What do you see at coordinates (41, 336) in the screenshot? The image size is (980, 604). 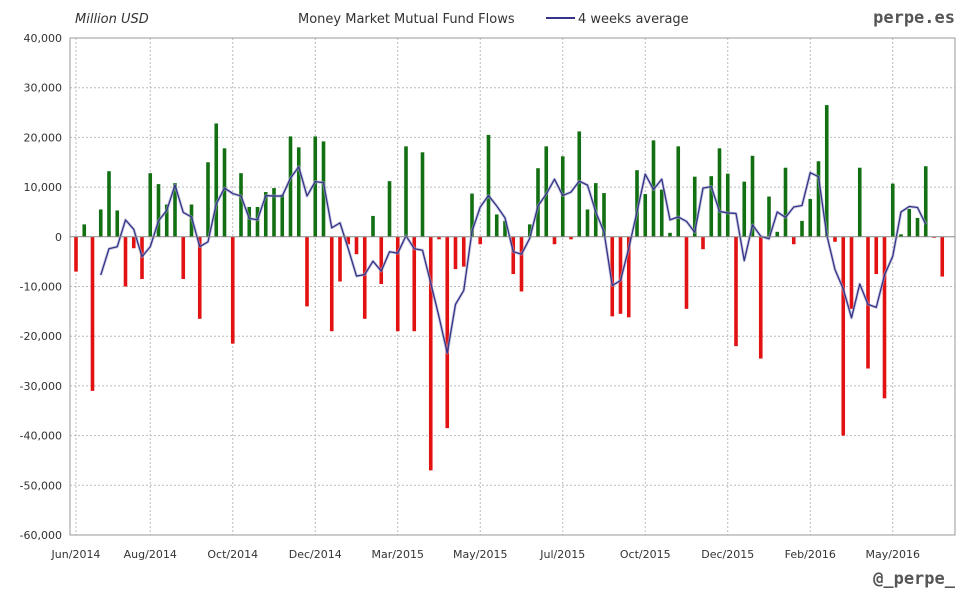 I see `y-tick-label: -20,000` at bounding box center [41, 336].